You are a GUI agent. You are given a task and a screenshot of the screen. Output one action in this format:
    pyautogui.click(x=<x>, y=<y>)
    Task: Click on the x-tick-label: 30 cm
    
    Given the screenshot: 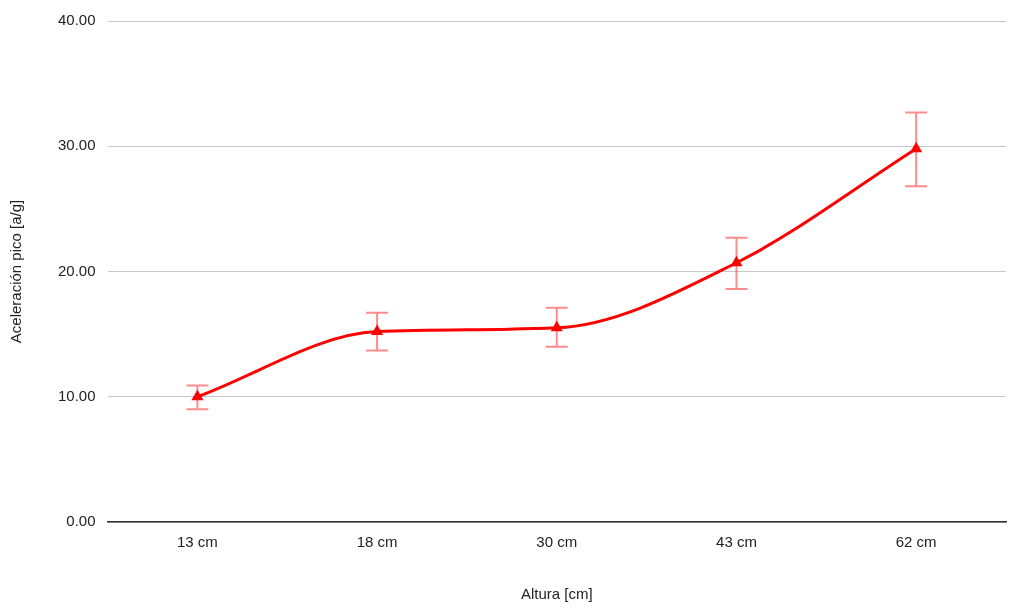 What is the action you would take?
    pyautogui.click(x=557, y=542)
    